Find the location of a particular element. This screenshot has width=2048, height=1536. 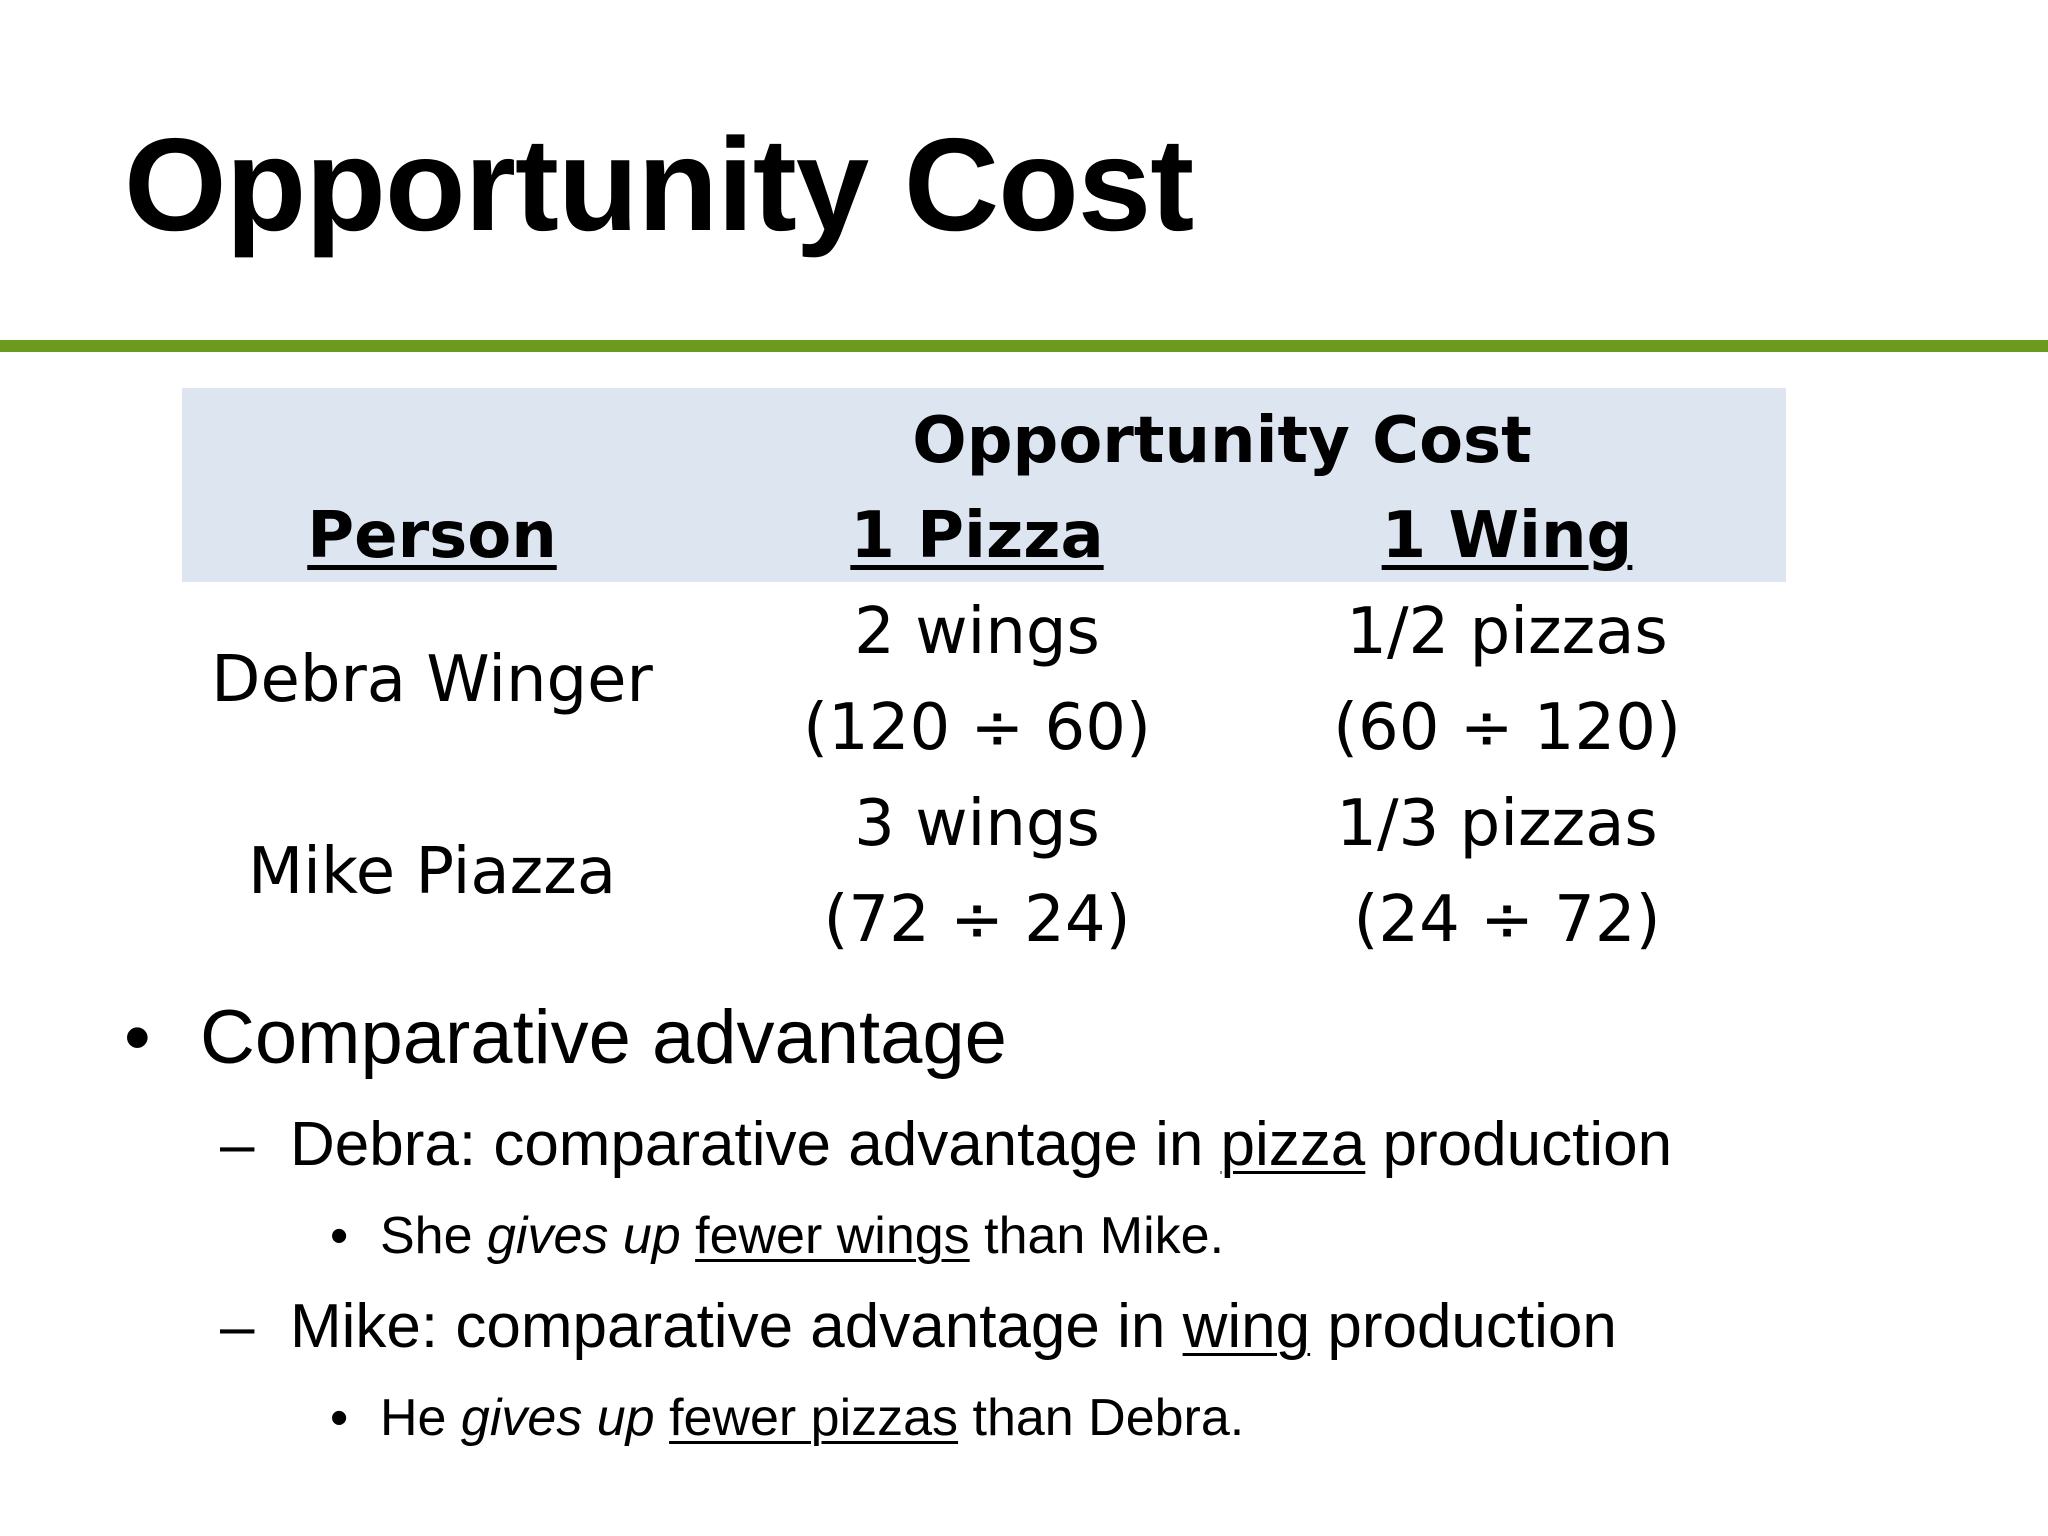

item-underlined: fewer wings is located at coordinates (832, 1236).